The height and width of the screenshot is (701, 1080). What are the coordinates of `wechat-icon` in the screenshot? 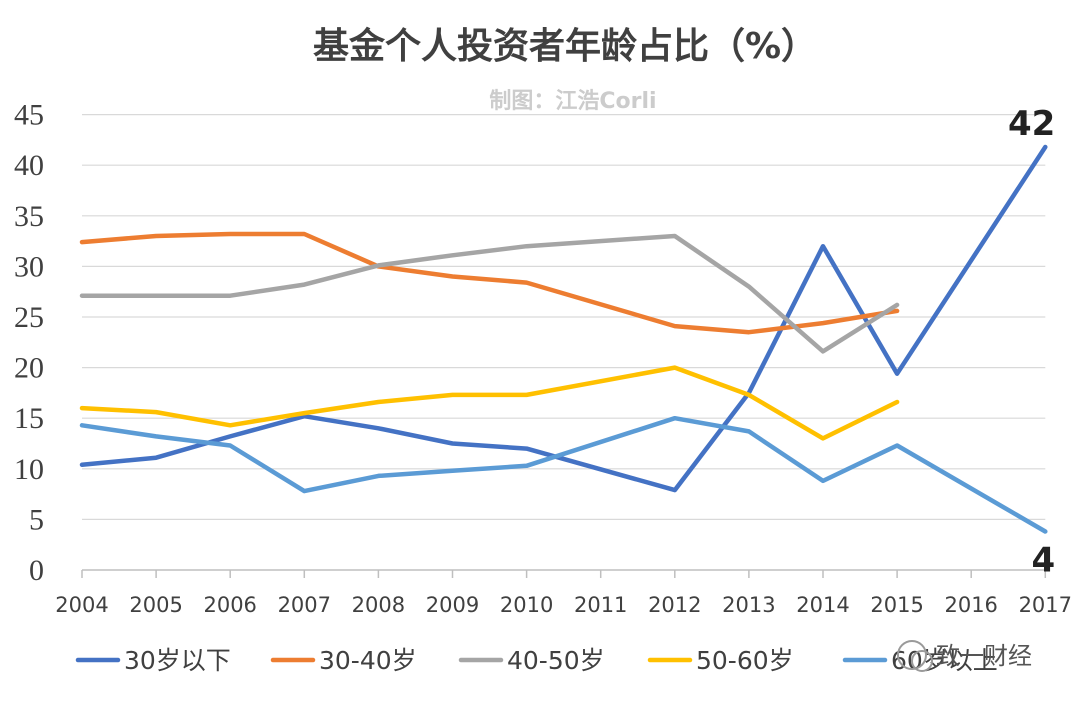 It's located at (912, 655).